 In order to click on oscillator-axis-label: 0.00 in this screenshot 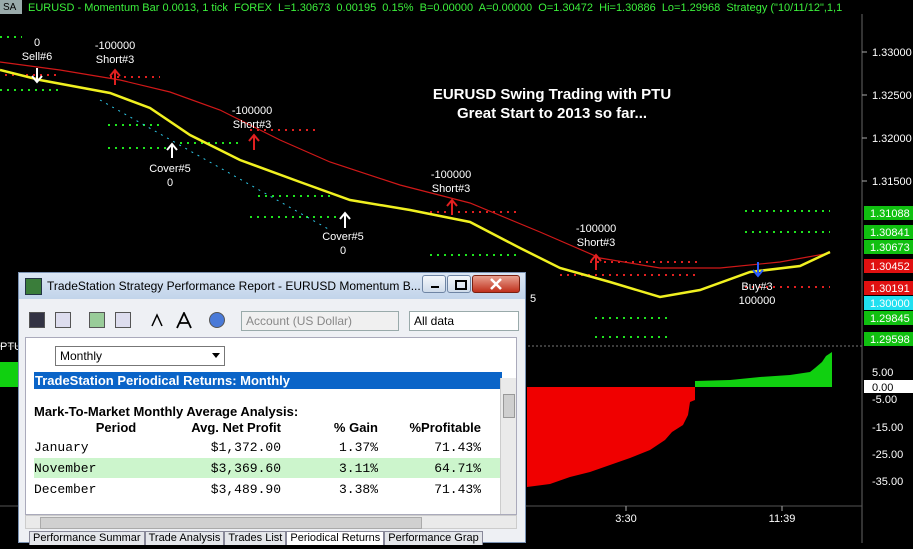, I will do `click(882, 388)`.